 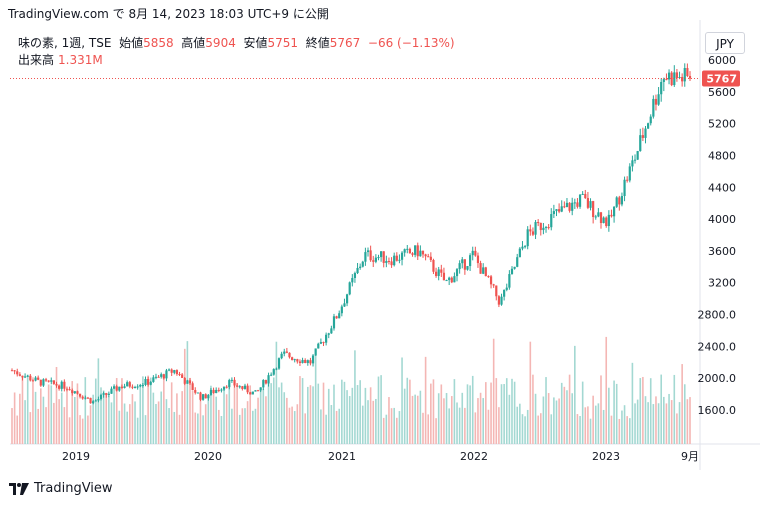 What do you see at coordinates (725, 43) in the screenshot?
I see `currency-button: JPY` at bounding box center [725, 43].